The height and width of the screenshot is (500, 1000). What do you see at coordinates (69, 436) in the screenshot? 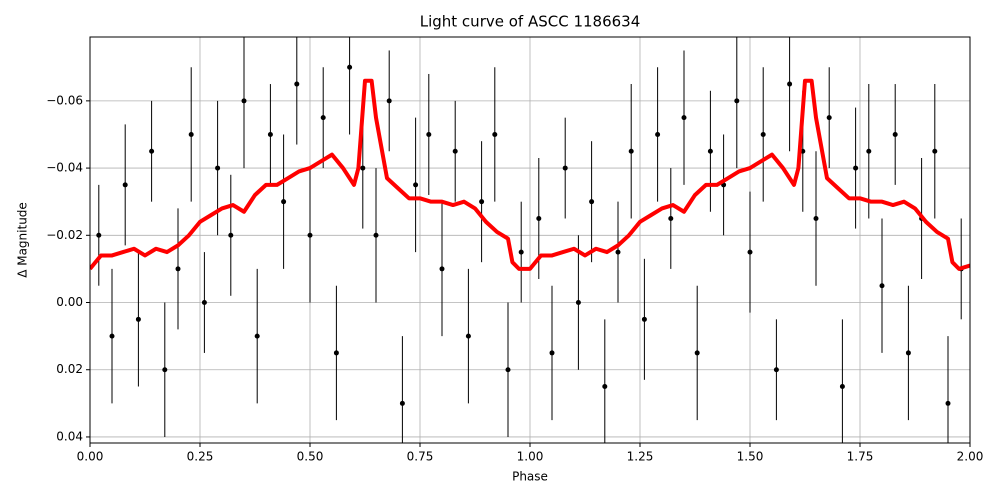
I see `y-tick-label: 0.04` at bounding box center [69, 436].